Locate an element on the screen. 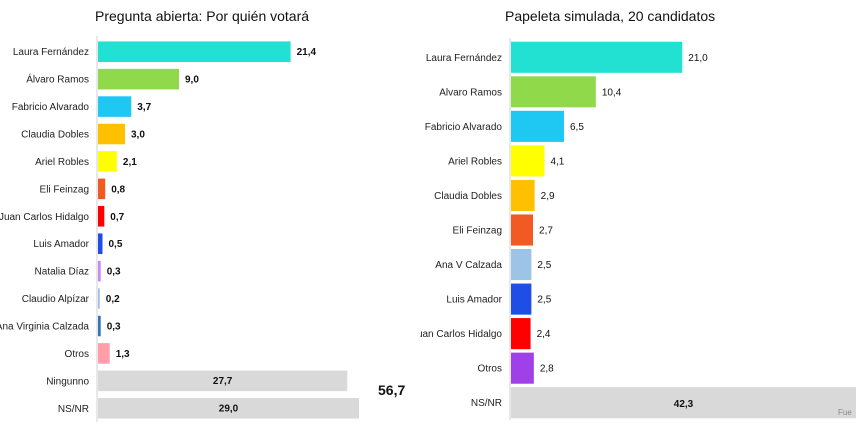  chart-0-category-label: Luis Amador is located at coordinates (61, 244).